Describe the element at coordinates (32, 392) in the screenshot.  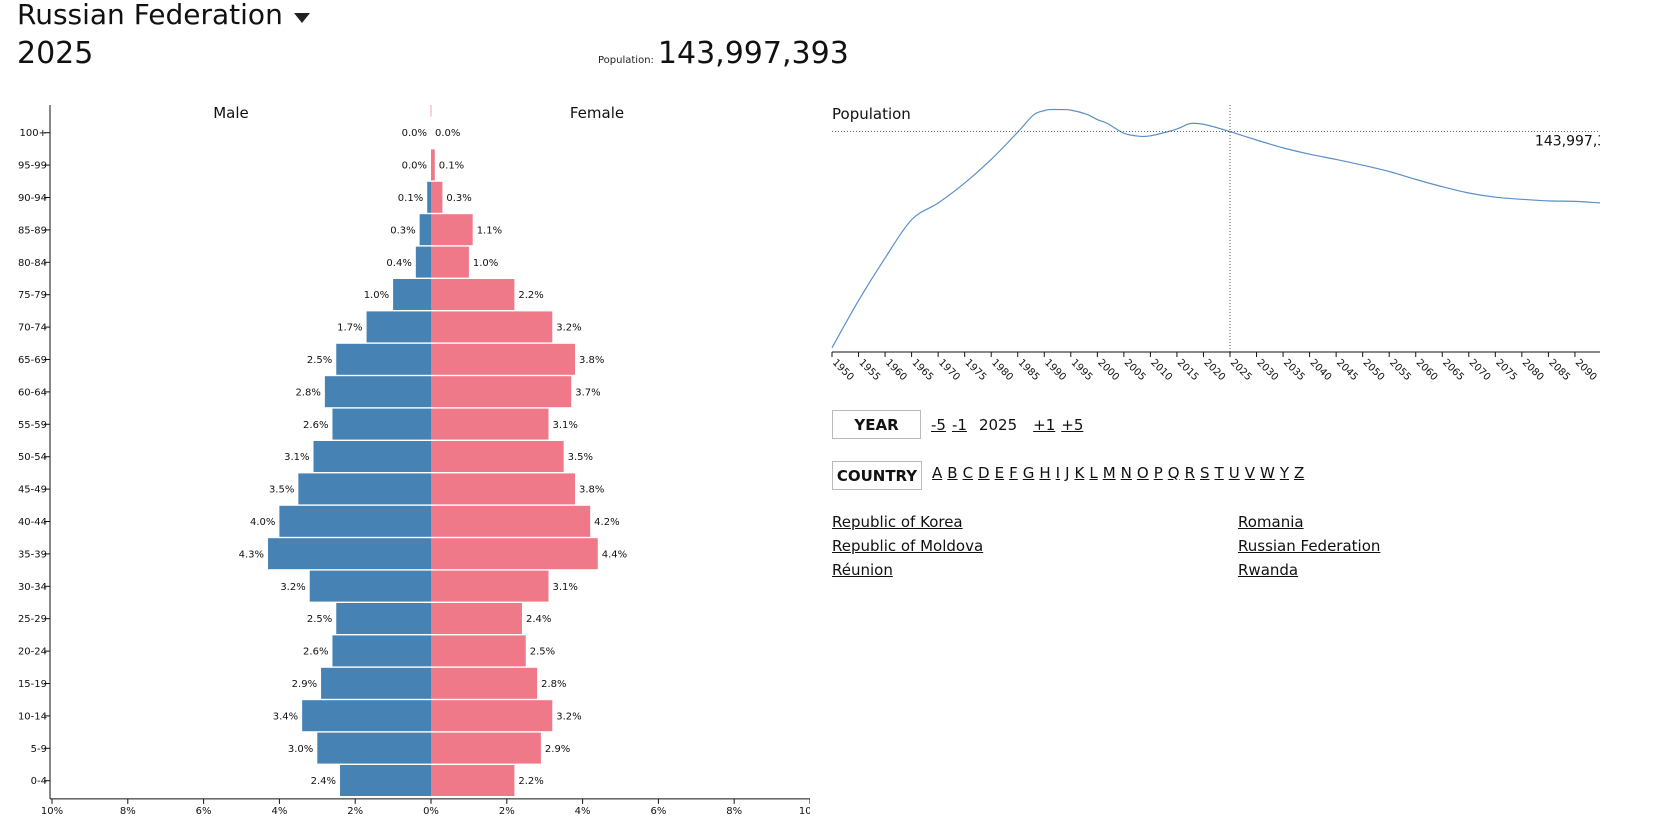
I see `age-group-label: 60-64` at that location.